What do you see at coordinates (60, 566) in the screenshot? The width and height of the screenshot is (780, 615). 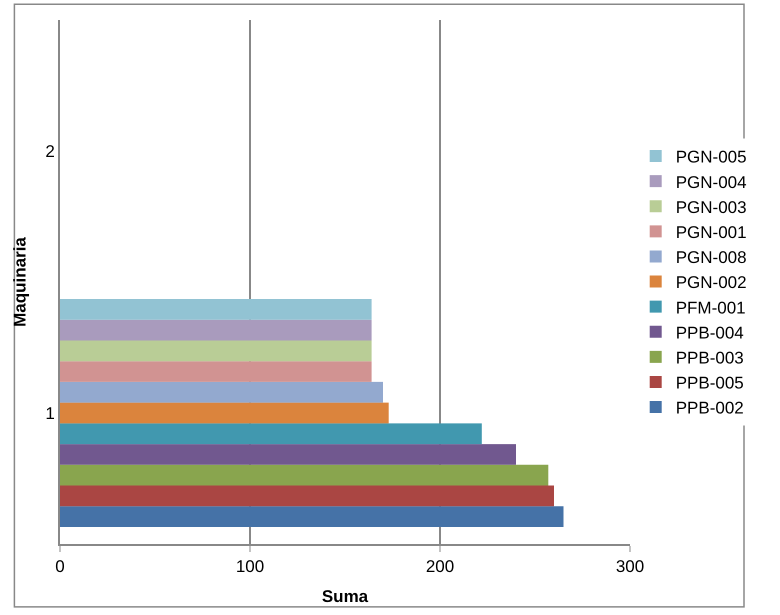 I see `x-tick-label: 0` at bounding box center [60, 566].